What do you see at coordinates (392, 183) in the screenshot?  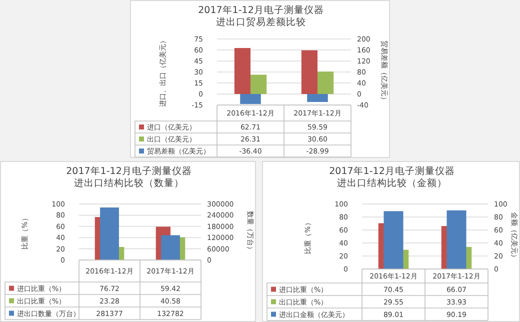 I see `chart-subtitle: 进出口结构比较（金额）` at bounding box center [392, 183].